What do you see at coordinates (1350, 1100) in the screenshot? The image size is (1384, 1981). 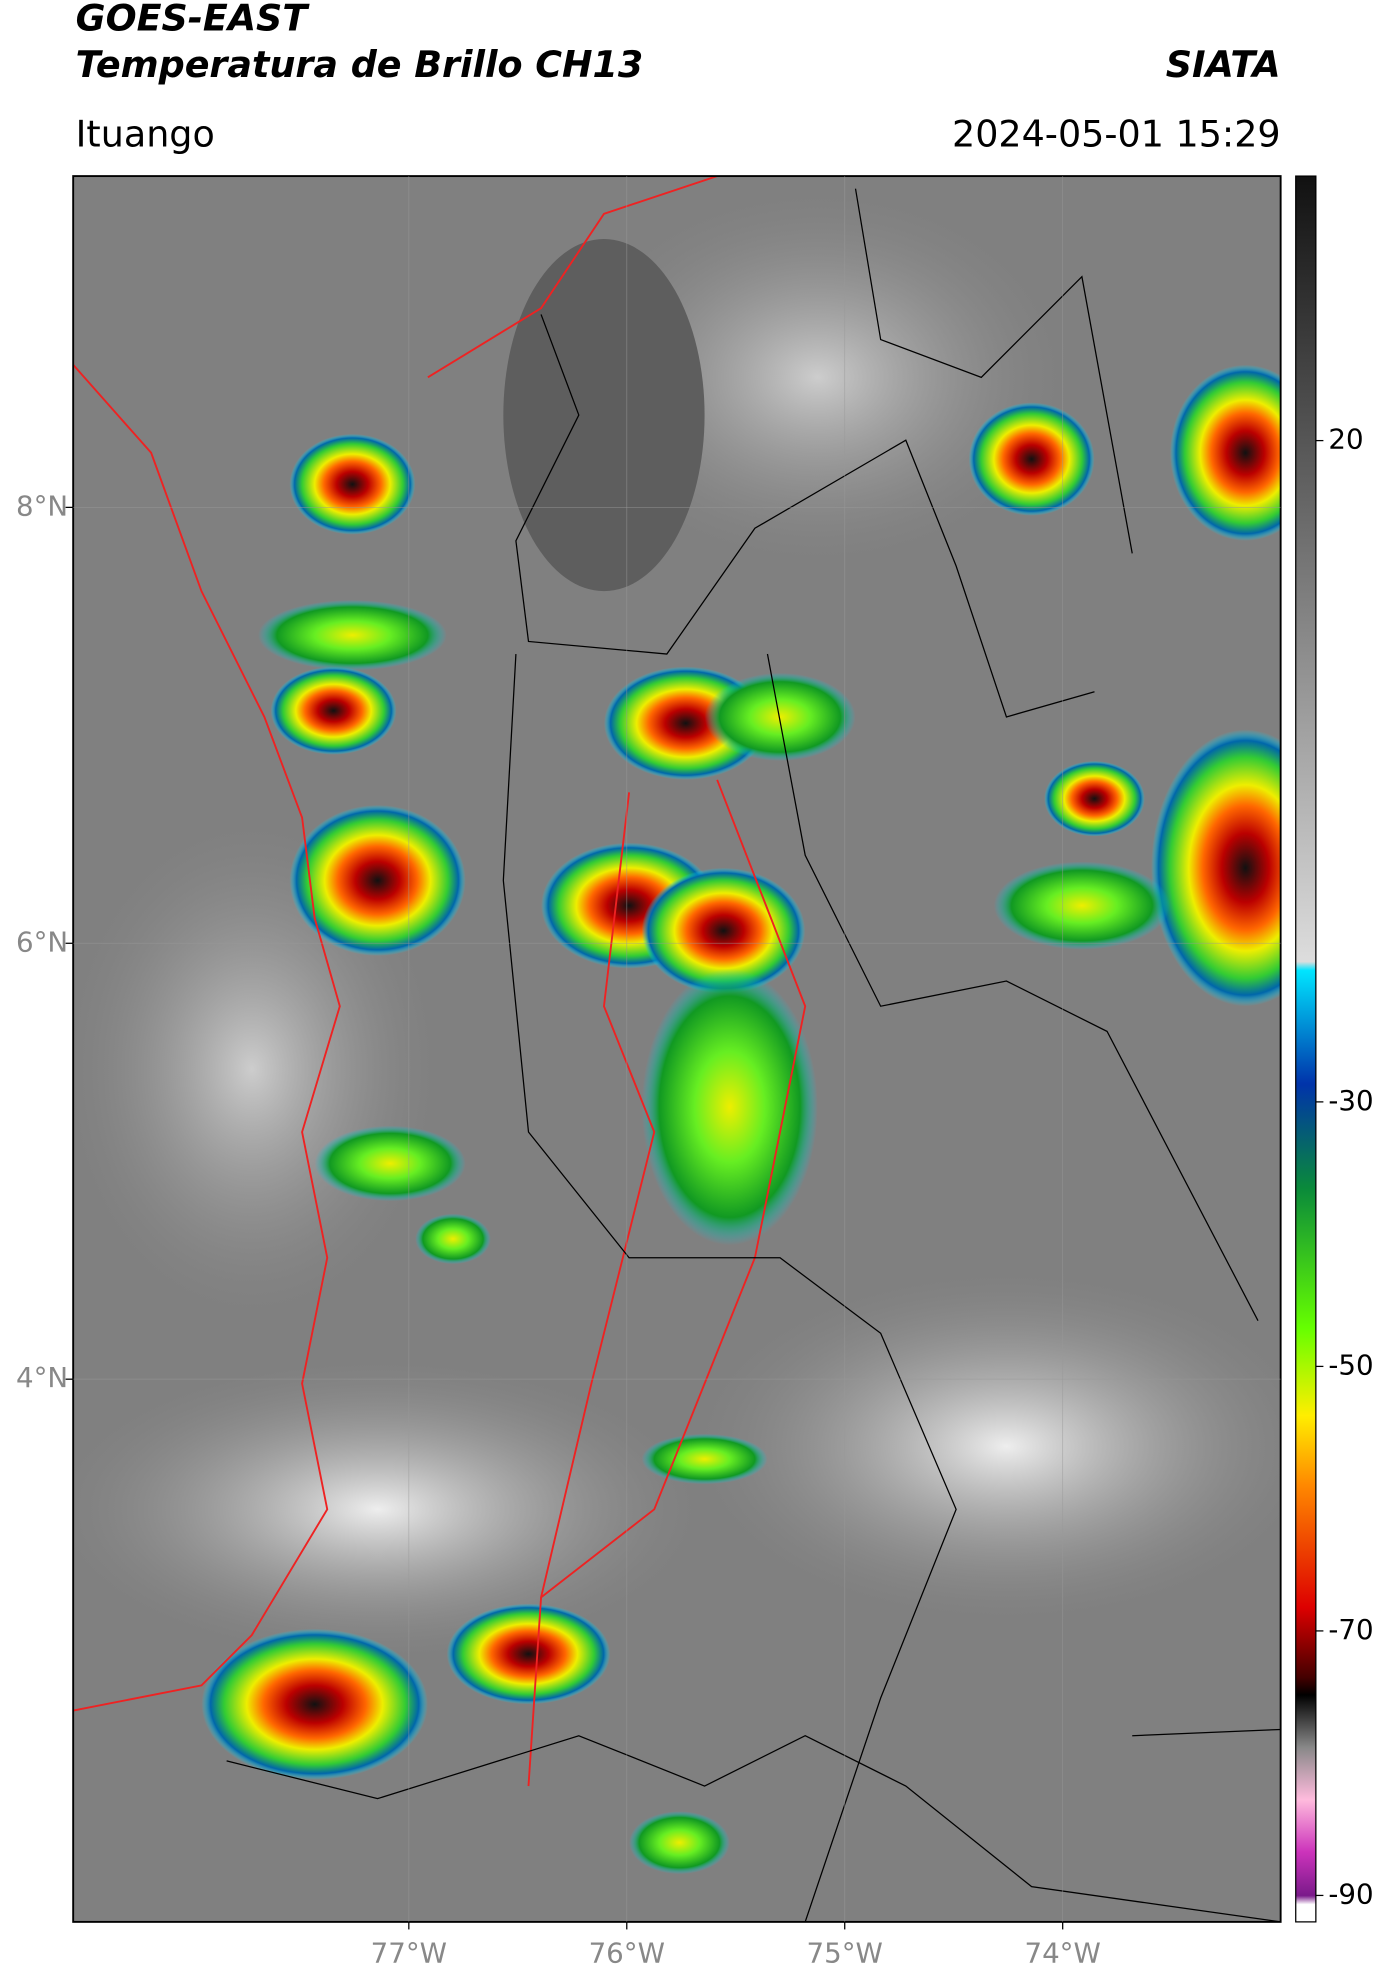 I see `colorbar-tick-label: -30` at bounding box center [1350, 1100].